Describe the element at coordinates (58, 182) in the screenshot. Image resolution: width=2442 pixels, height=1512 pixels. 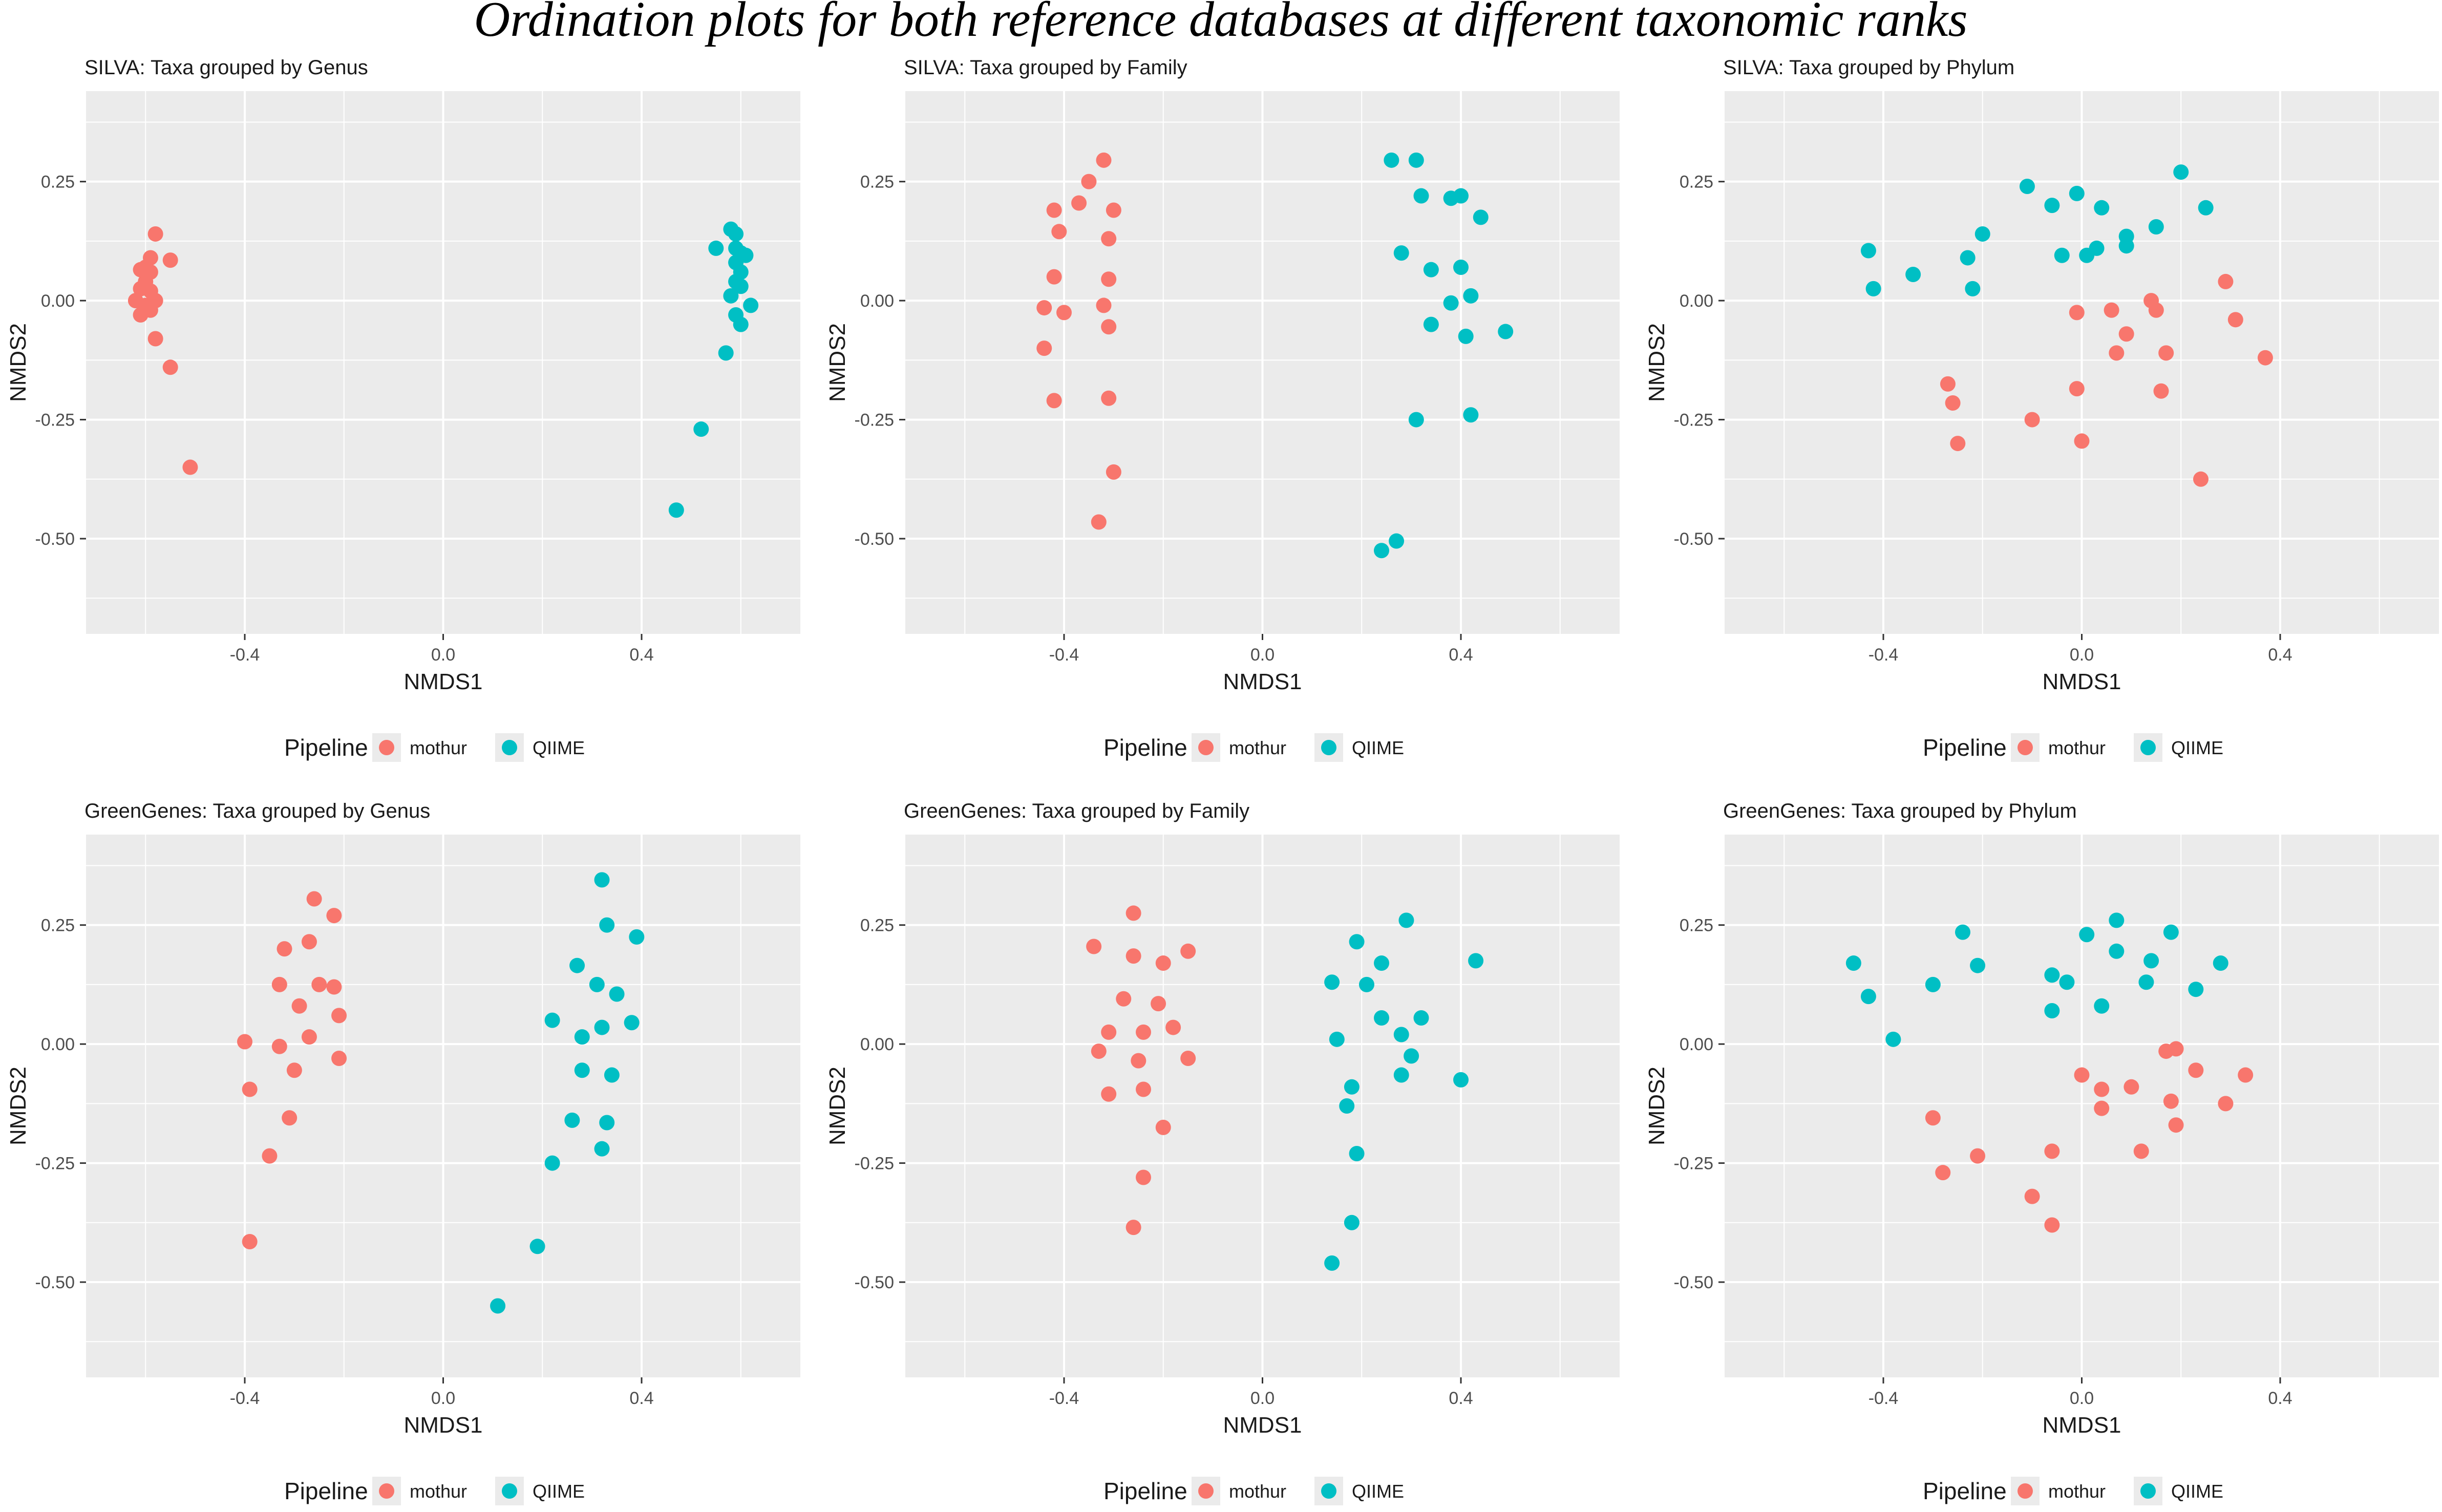
I see `y-tick-label: 0.25` at that location.